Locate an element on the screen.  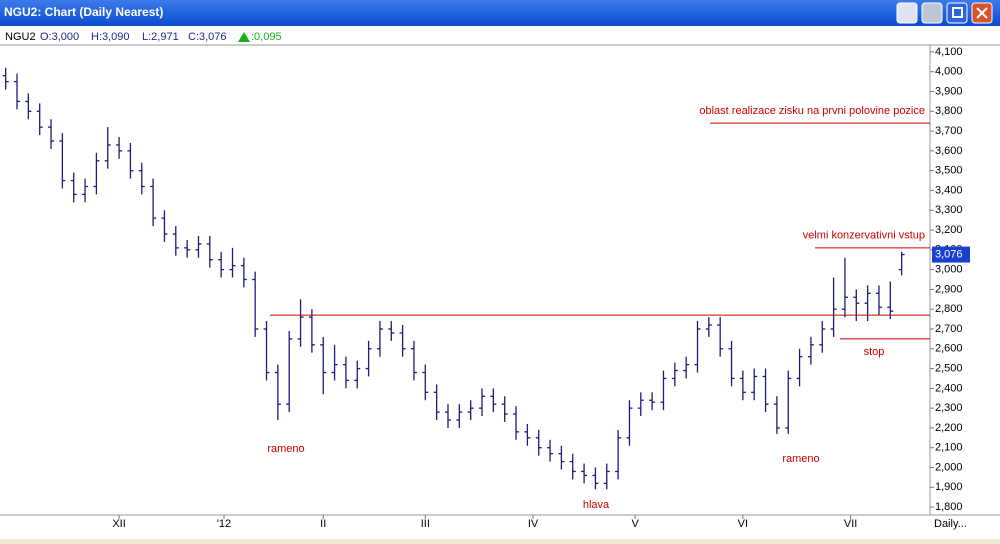
x-tick-label: III is located at coordinates (425, 524).